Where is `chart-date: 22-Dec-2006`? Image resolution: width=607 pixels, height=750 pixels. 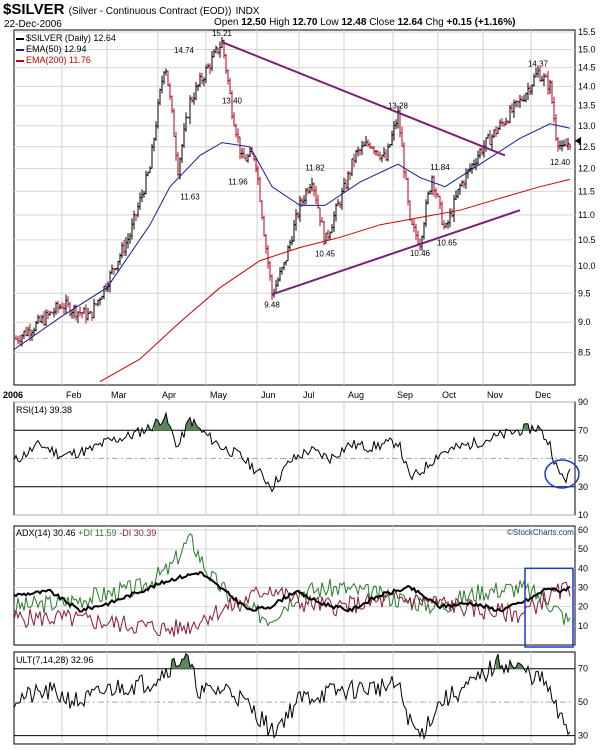
chart-date: 22-Dec-2006 is located at coordinates (33, 24).